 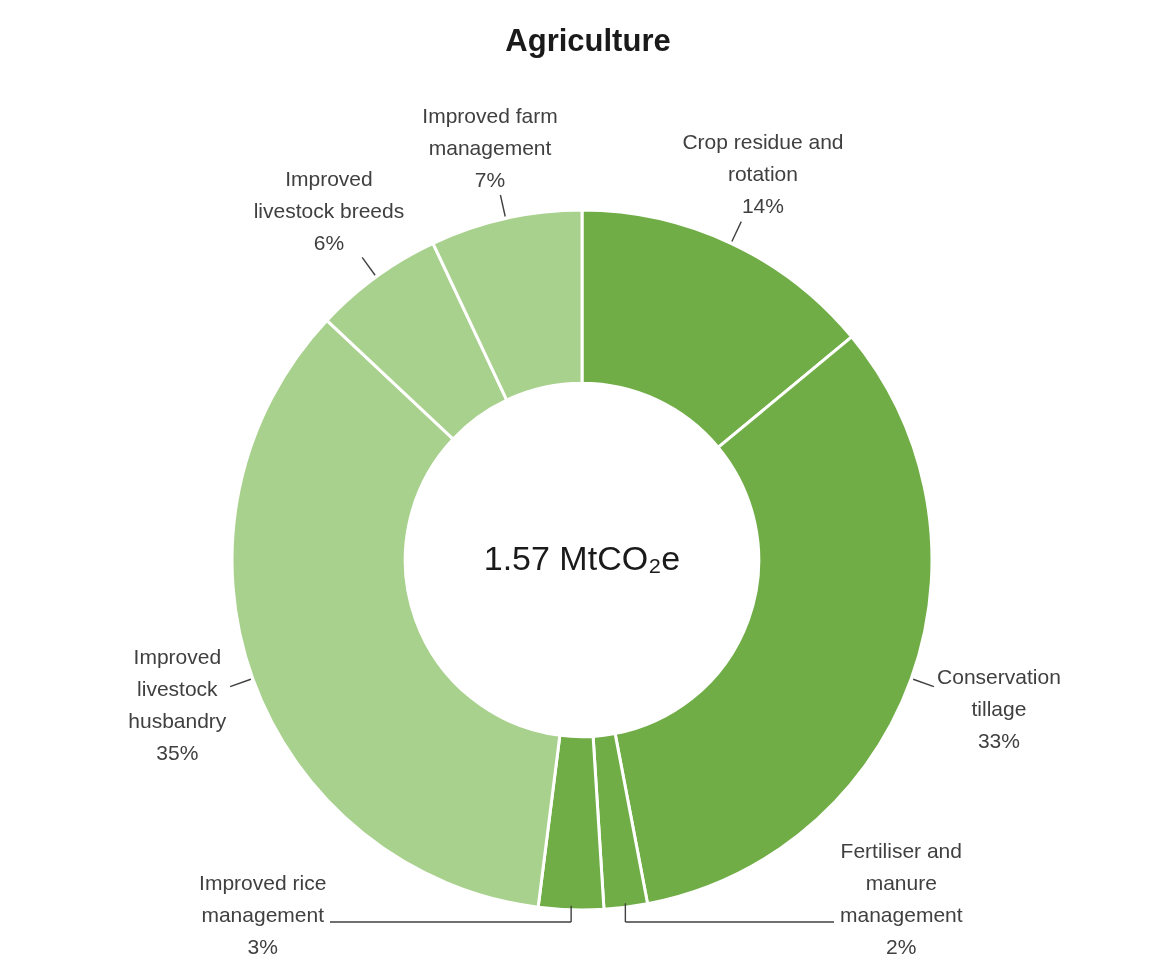 What do you see at coordinates (762, 206) in the screenshot?
I see `data-label: 14%` at bounding box center [762, 206].